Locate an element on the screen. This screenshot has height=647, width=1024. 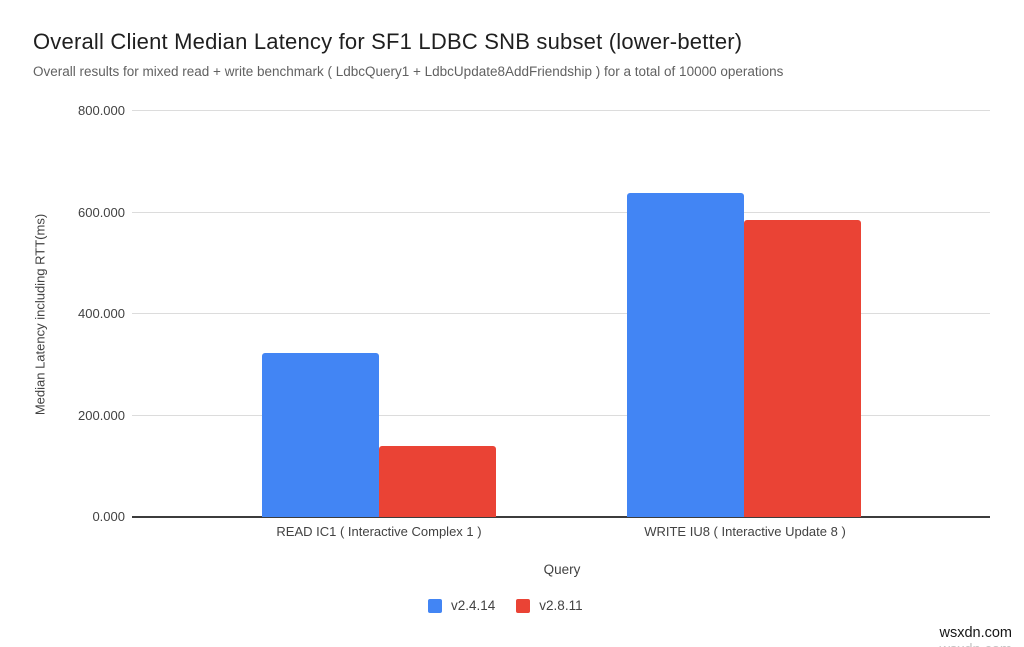
y-tick-label: 400.000 is located at coordinates (101, 313).